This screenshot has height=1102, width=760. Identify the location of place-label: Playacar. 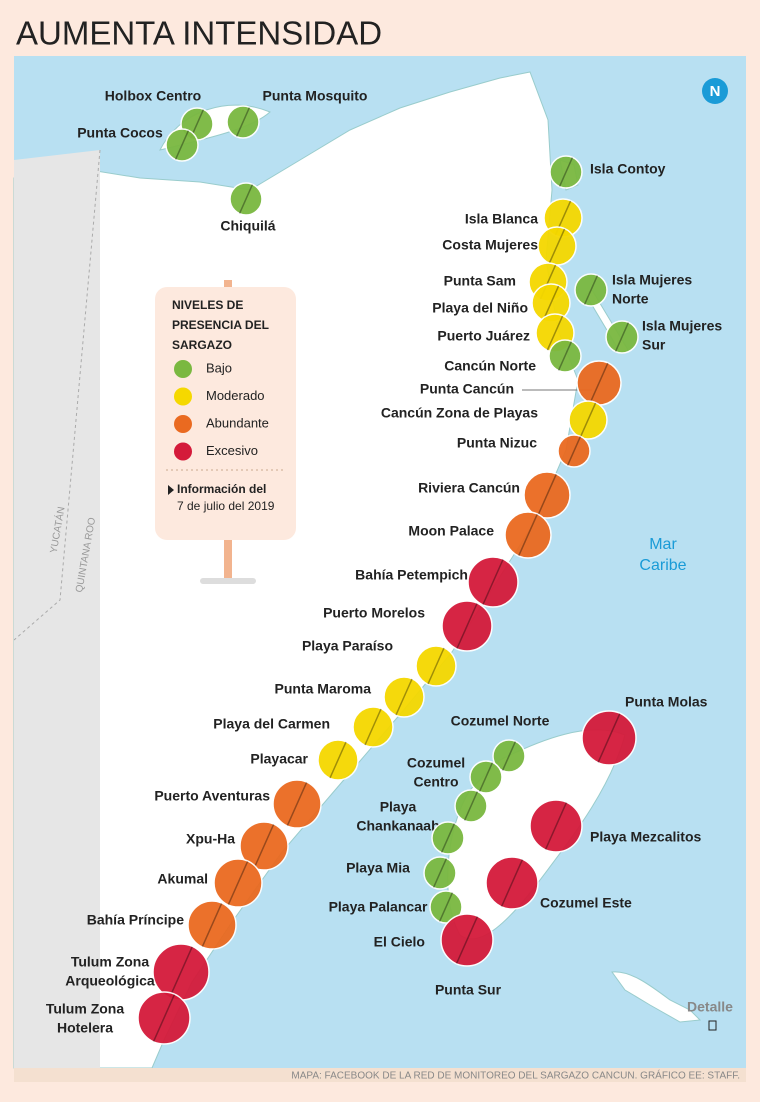
(279, 759).